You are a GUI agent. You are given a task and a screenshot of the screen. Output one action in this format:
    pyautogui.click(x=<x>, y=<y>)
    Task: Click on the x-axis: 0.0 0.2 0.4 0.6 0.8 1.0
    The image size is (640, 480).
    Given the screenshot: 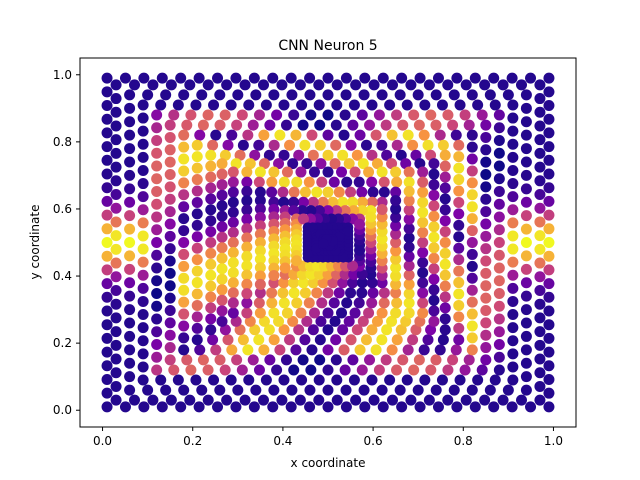 What is the action you would take?
    pyautogui.click(x=328, y=437)
    